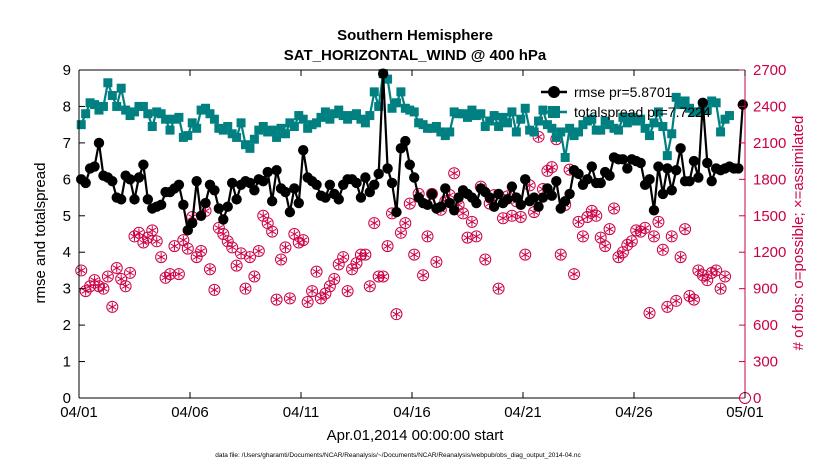 The height and width of the screenshot is (470, 830). Describe the element at coordinates (79, 412) in the screenshot. I see `x-tick-label: 04/01` at that location.